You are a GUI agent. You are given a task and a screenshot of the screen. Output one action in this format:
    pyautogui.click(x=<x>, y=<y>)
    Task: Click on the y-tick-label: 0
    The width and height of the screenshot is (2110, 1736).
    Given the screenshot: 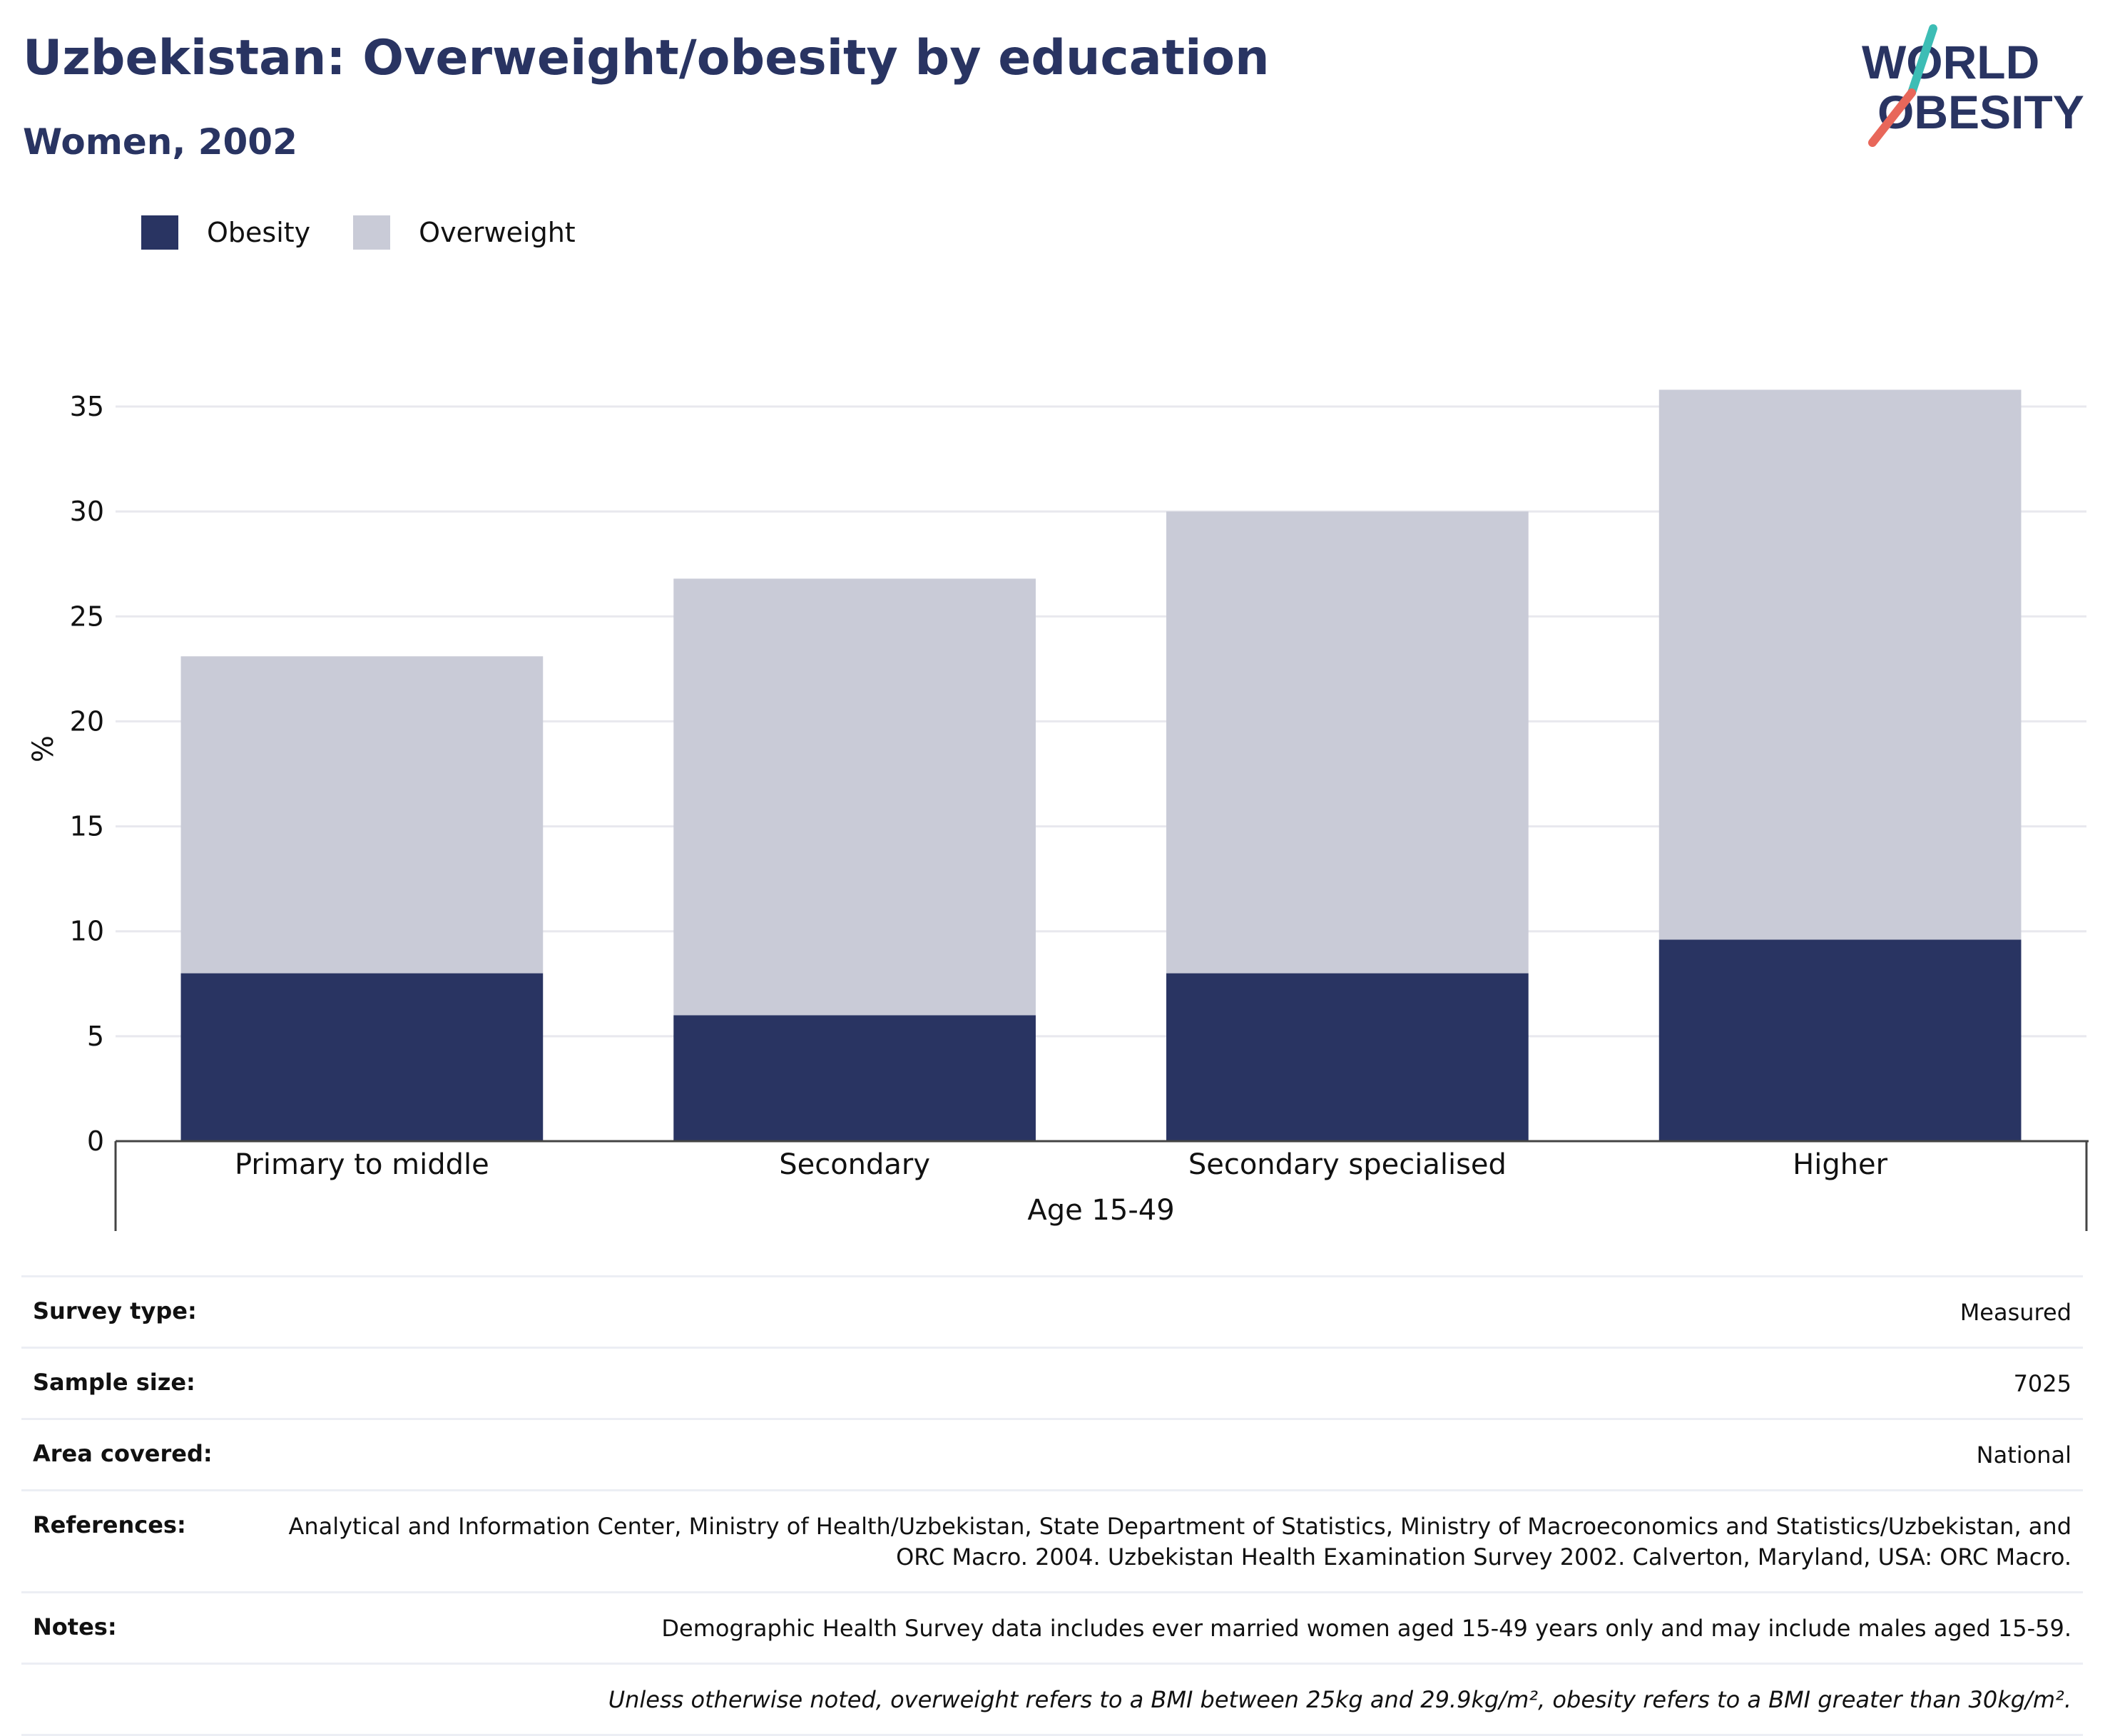 What is the action you would take?
    pyautogui.click(x=95, y=1141)
    